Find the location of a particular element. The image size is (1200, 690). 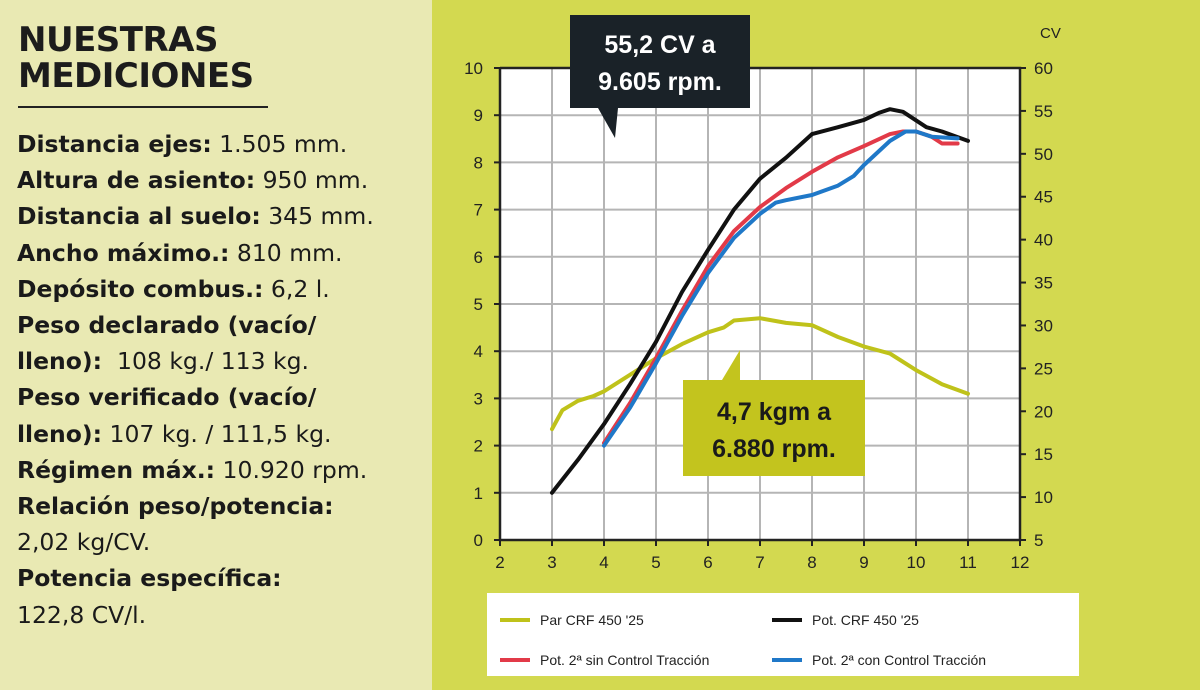

spec-label: Altura de asiento: is located at coordinates (136, 180).